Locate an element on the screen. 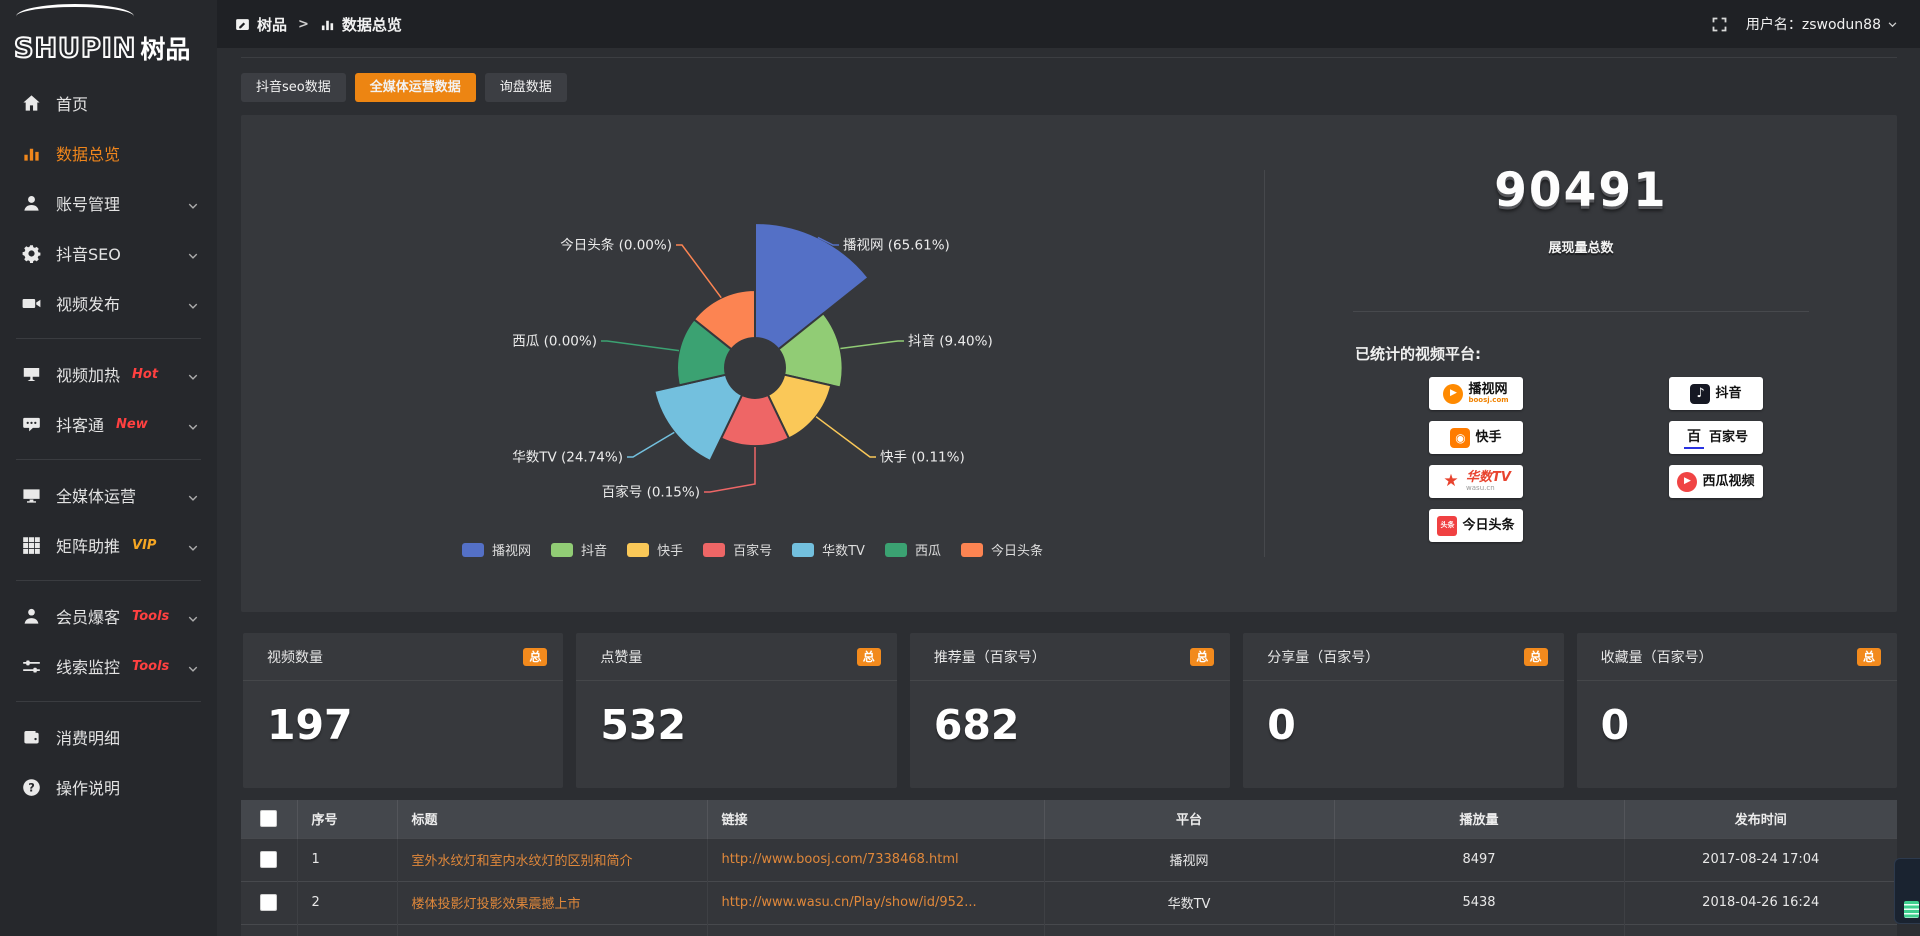 The width and height of the screenshot is (1920, 936). legend-item-华数TV: 华数TV is located at coordinates (828, 549).